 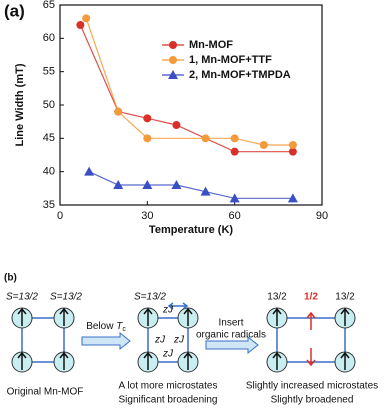 What do you see at coordinates (49, 38) in the screenshot?
I see `y-tick-label: 60` at bounding box center [49, 38].